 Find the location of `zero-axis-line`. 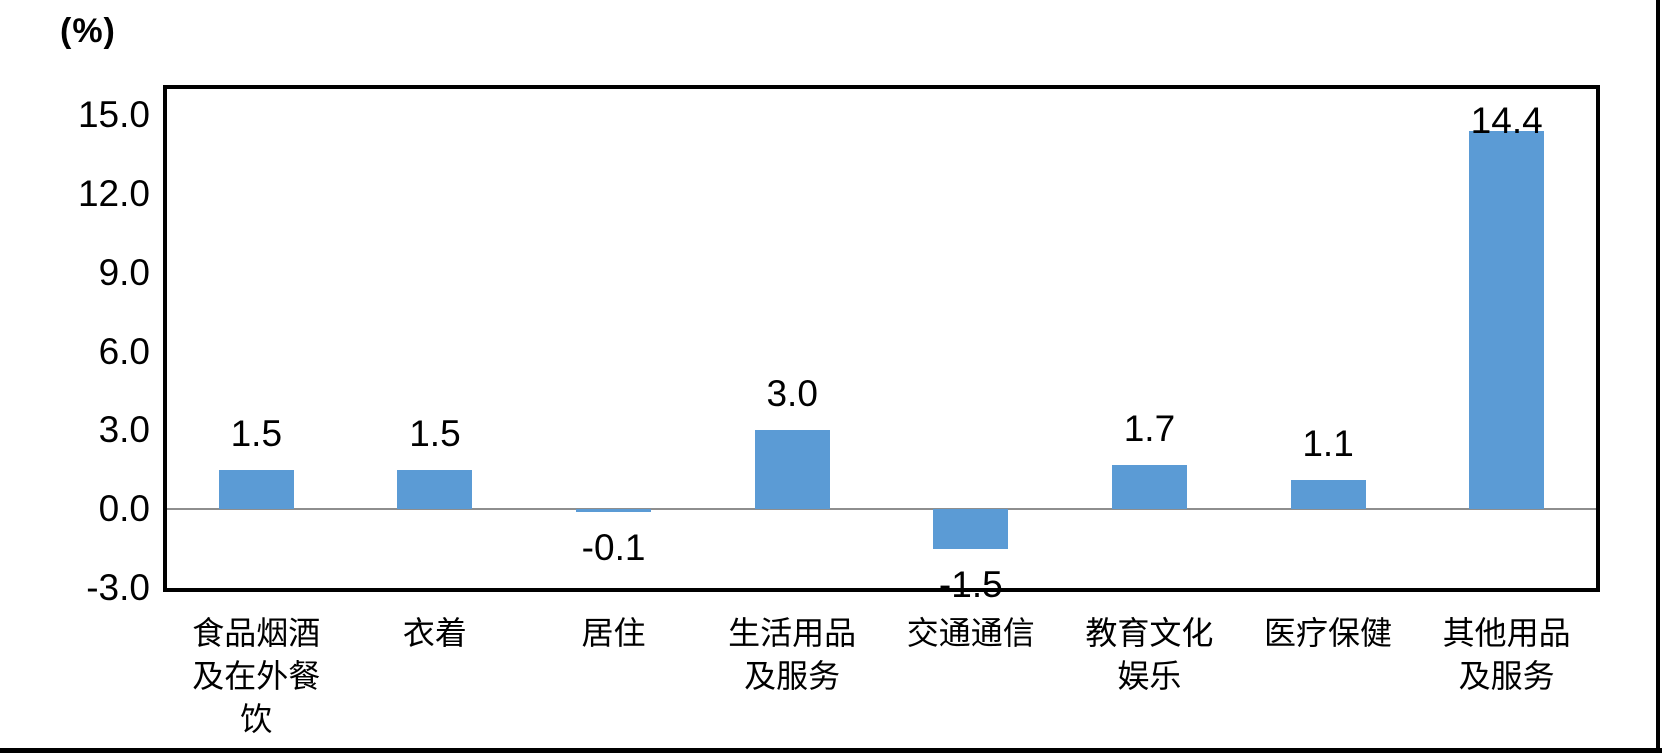

zero-axis-line is located at coordinates (881, 509).